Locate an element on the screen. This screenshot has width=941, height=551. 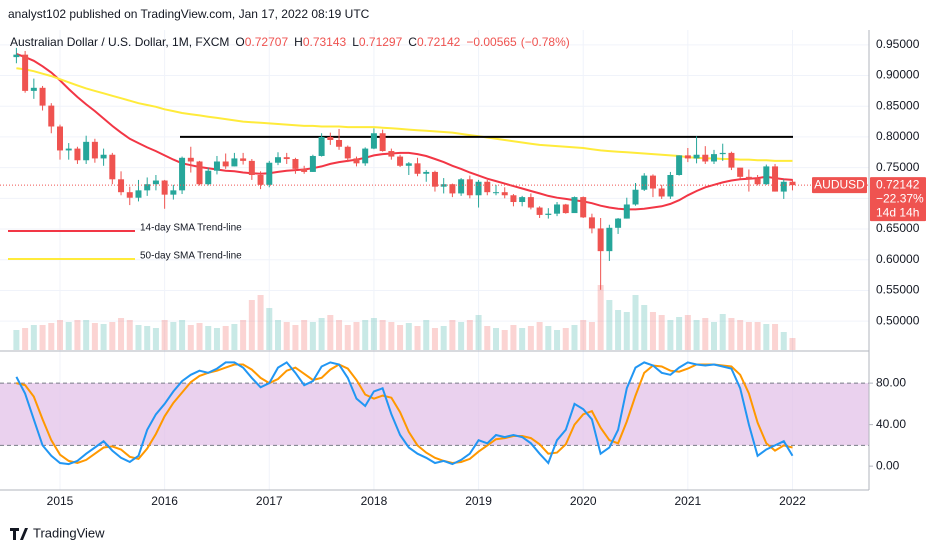
symbol-tag is located at coordinates (839, 185).